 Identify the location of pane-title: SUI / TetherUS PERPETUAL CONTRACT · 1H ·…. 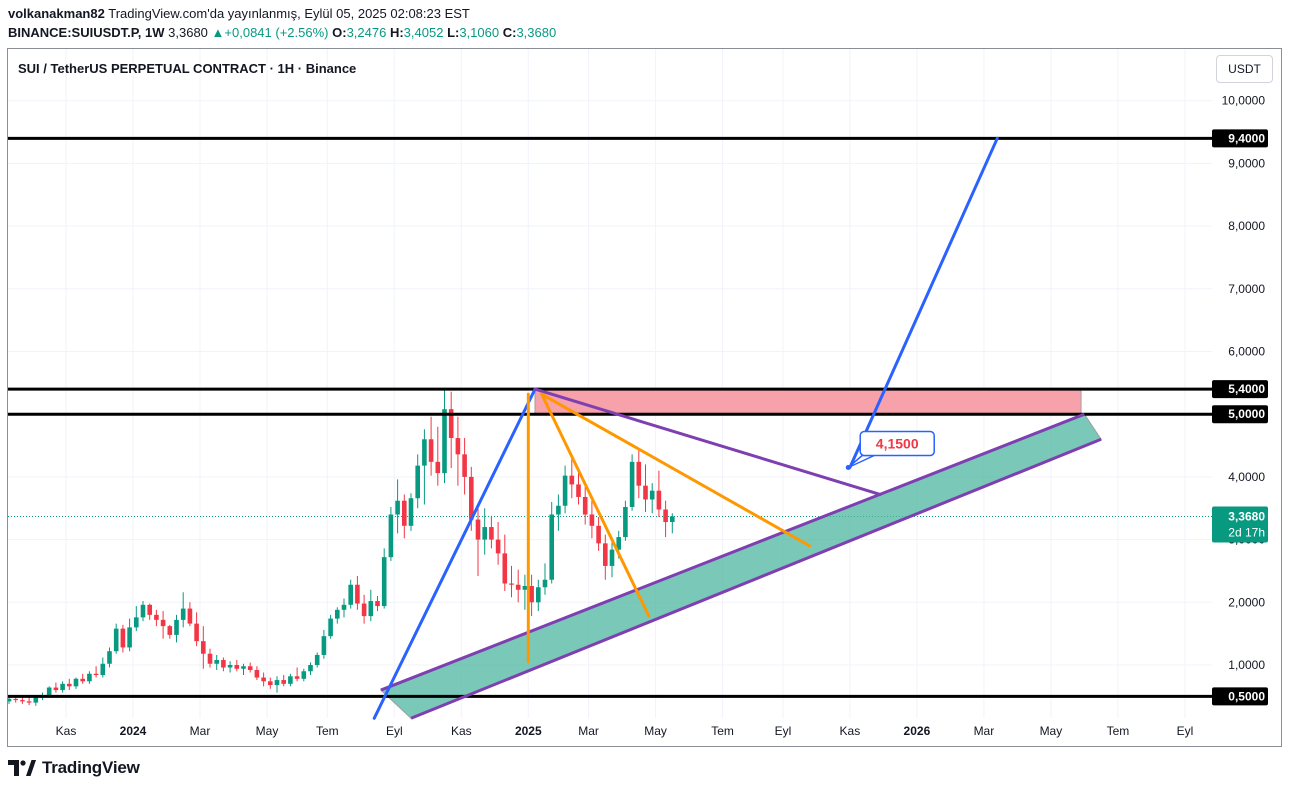
(187, 68).